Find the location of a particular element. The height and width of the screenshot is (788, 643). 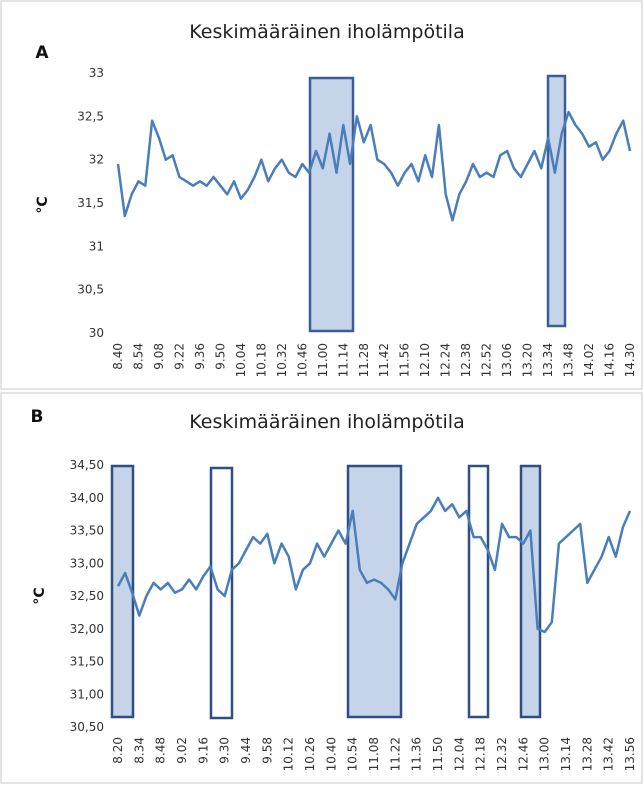

x-tick-label: 13.20 is located at coordinates (528, 360).